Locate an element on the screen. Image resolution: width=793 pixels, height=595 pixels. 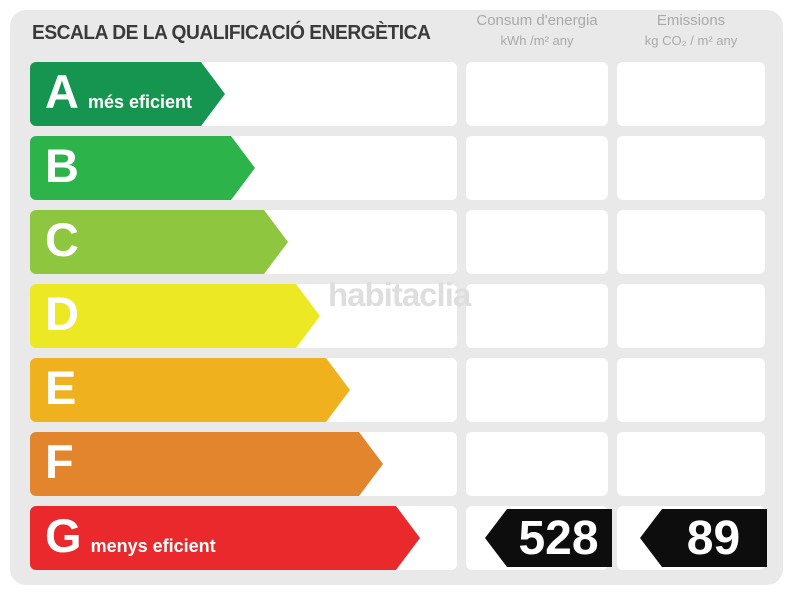
rating-arrow-e: E is located at coordinates (190, 390).